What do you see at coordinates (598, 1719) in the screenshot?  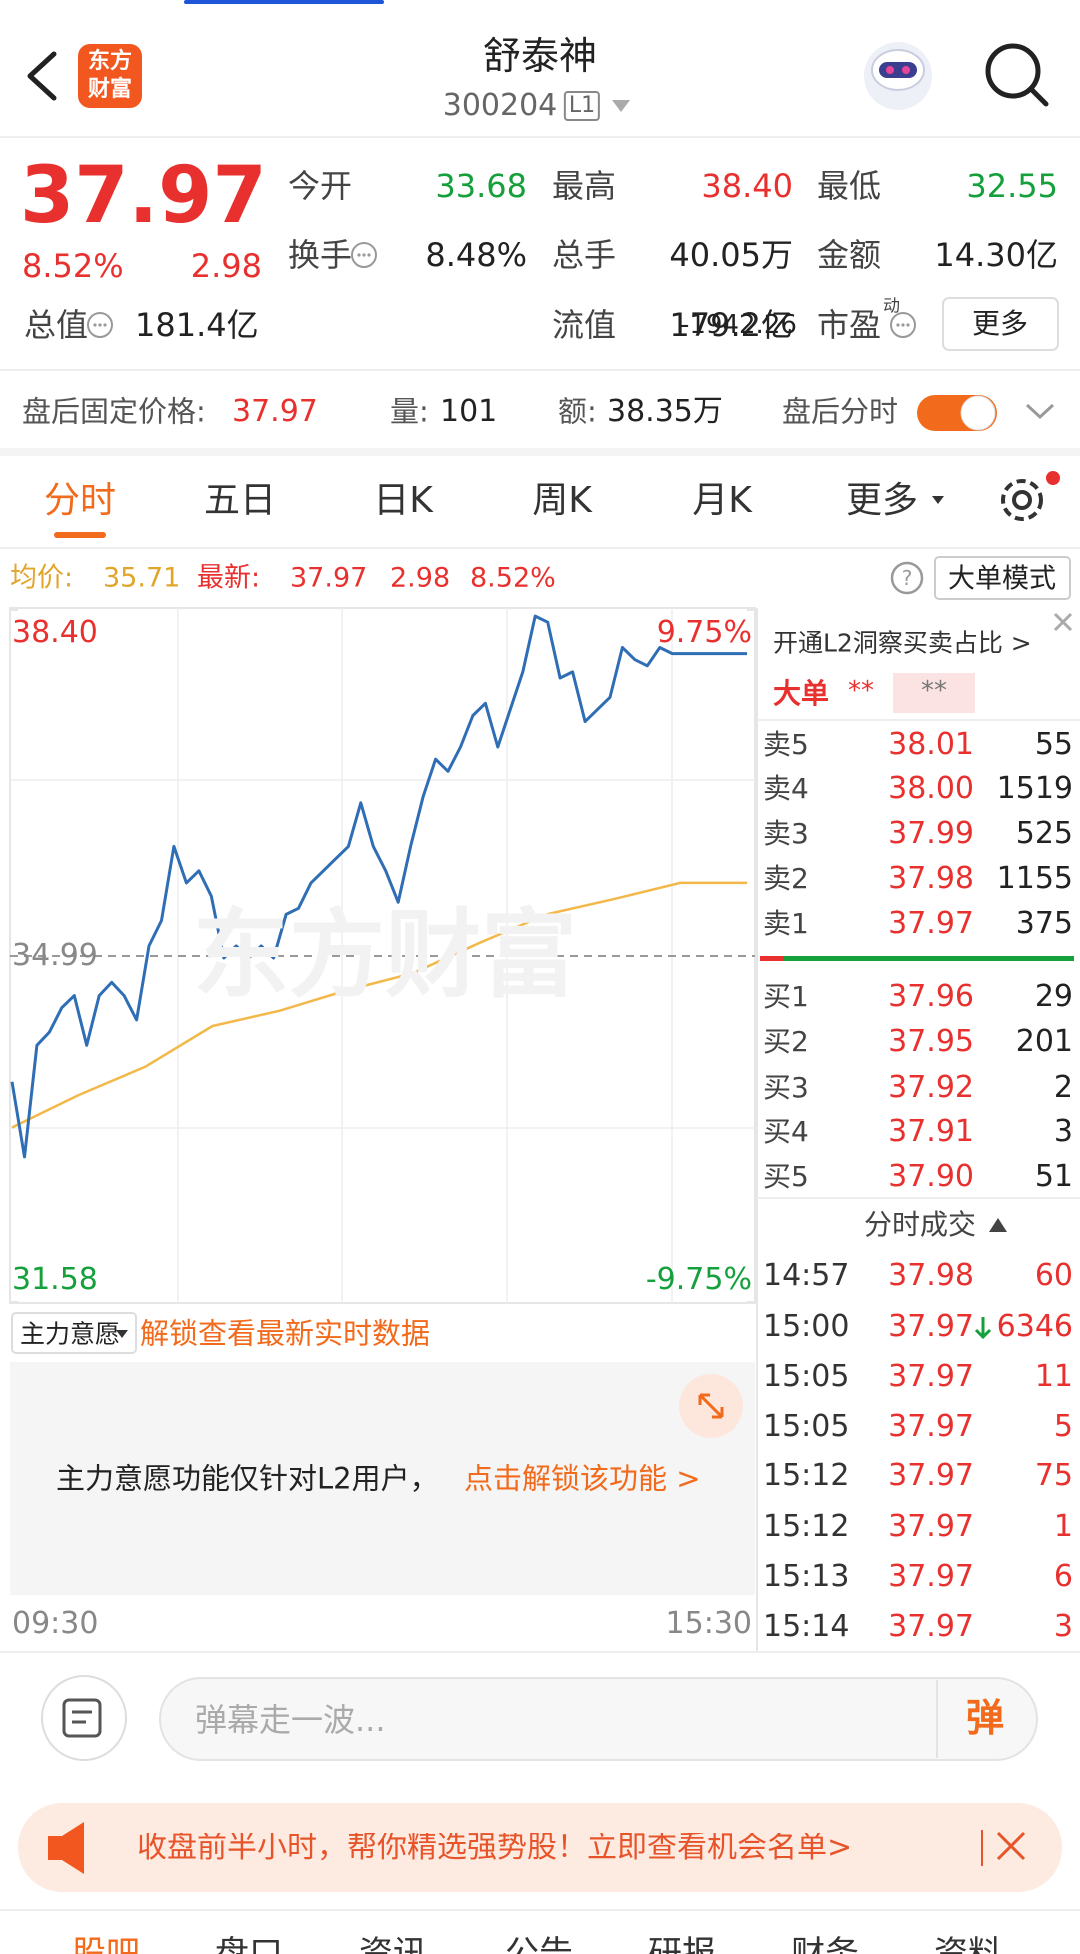 I see `comment-input` at bounding box center [598, 1719].